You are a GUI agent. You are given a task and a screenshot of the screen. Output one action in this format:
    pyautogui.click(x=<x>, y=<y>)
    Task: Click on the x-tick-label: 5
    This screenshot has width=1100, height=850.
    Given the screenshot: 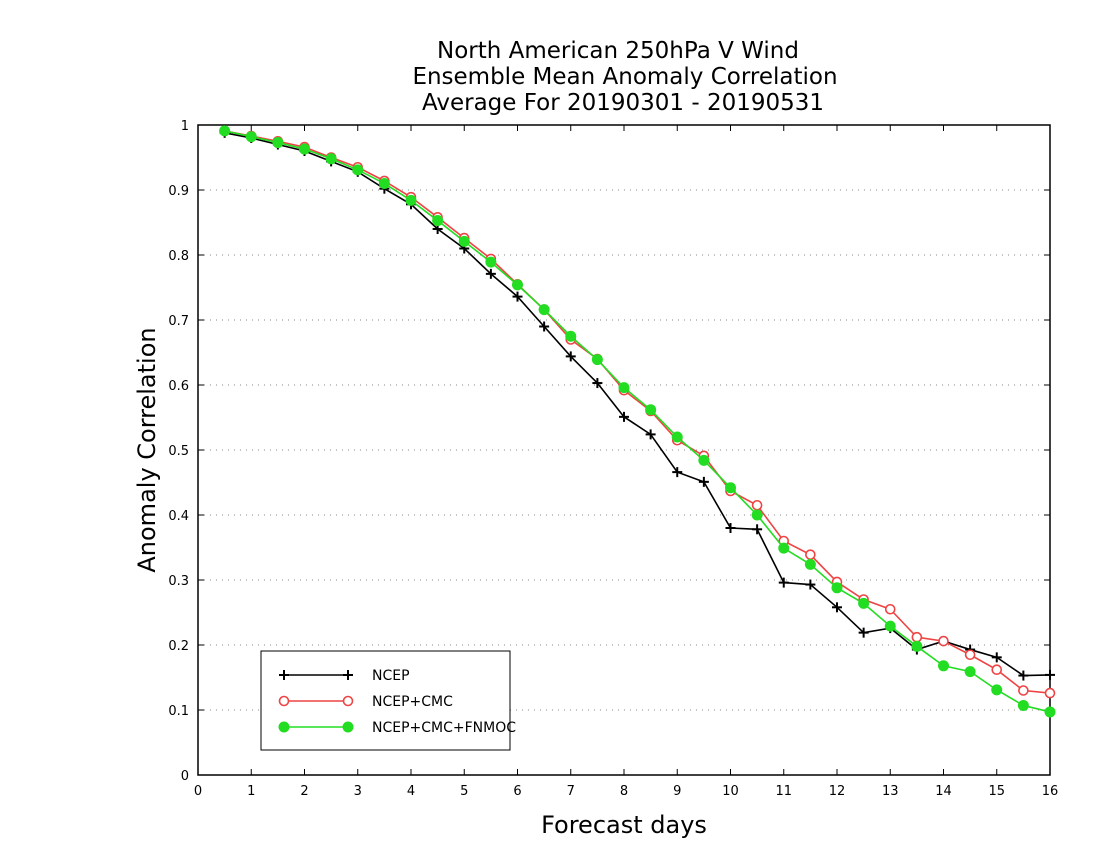 What is the action you would take?
    pyautogui.click(x=464, y=791)
    